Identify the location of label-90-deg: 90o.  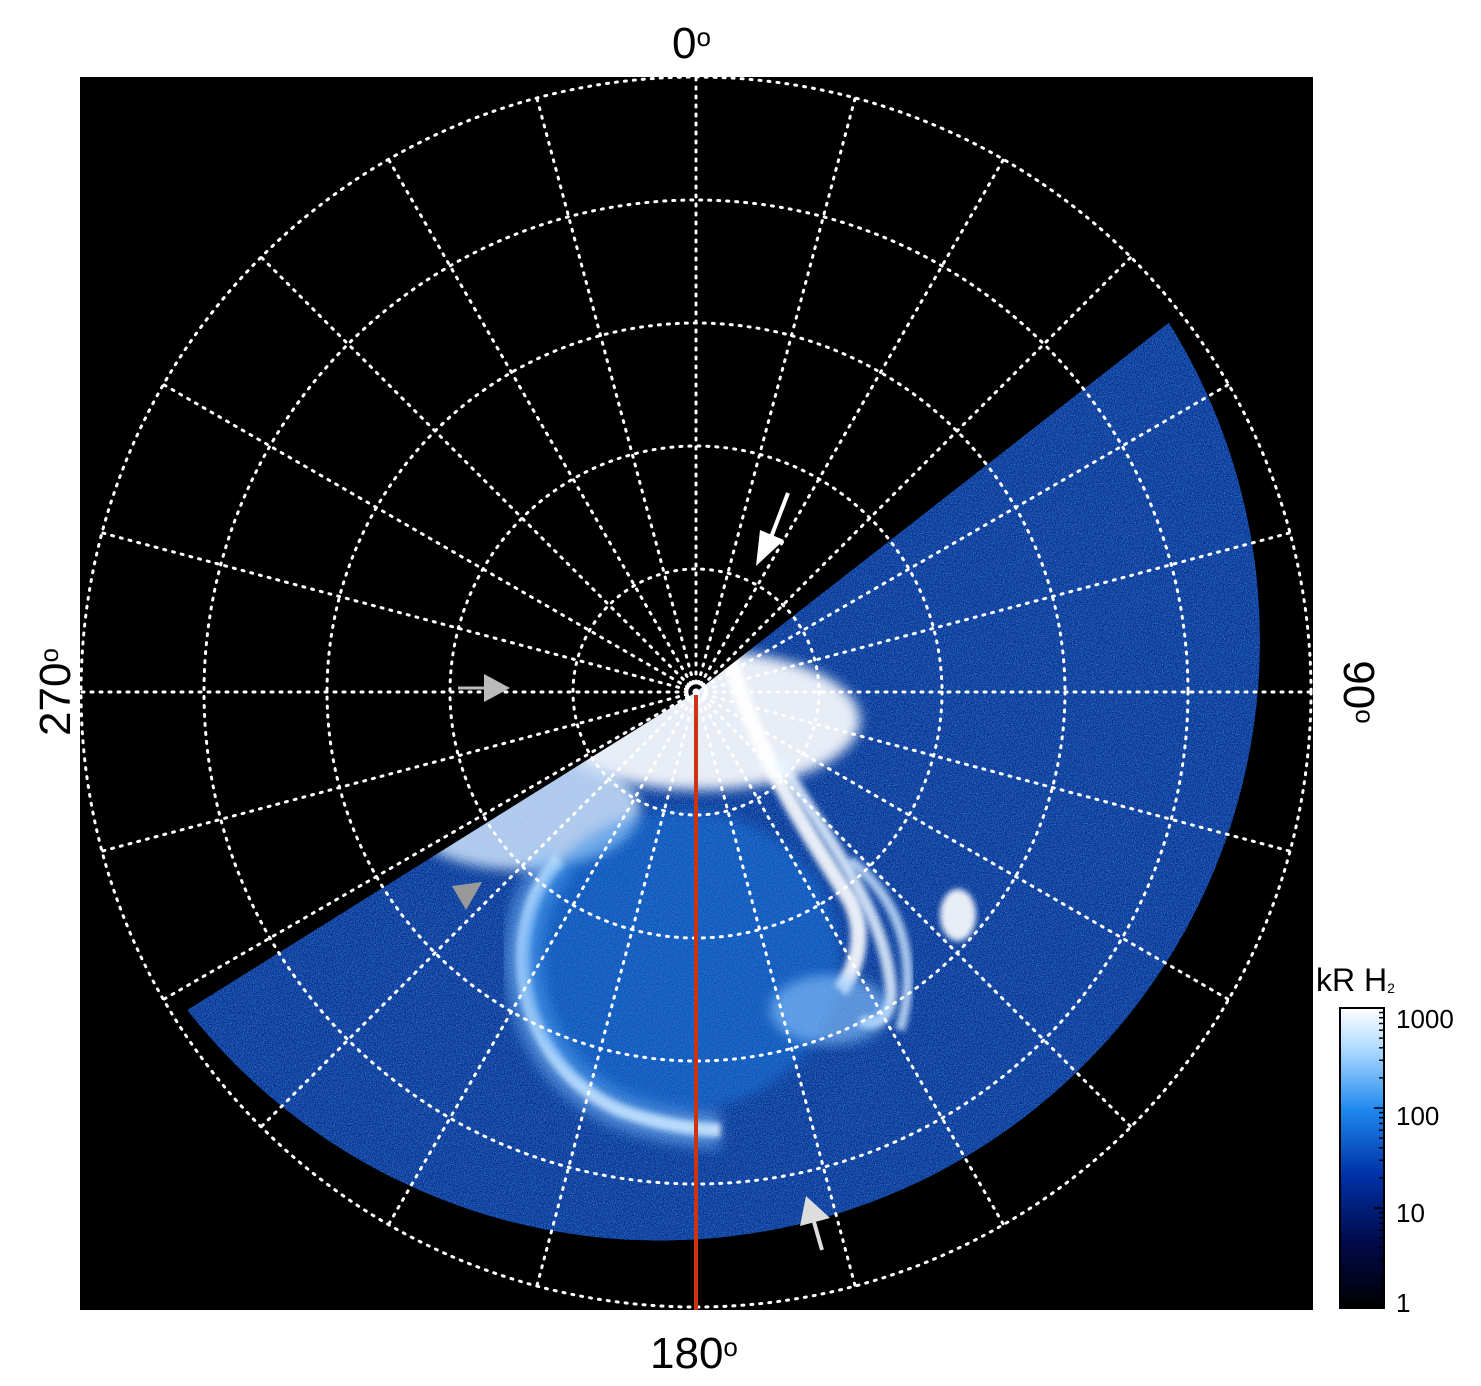
(1358, 692).